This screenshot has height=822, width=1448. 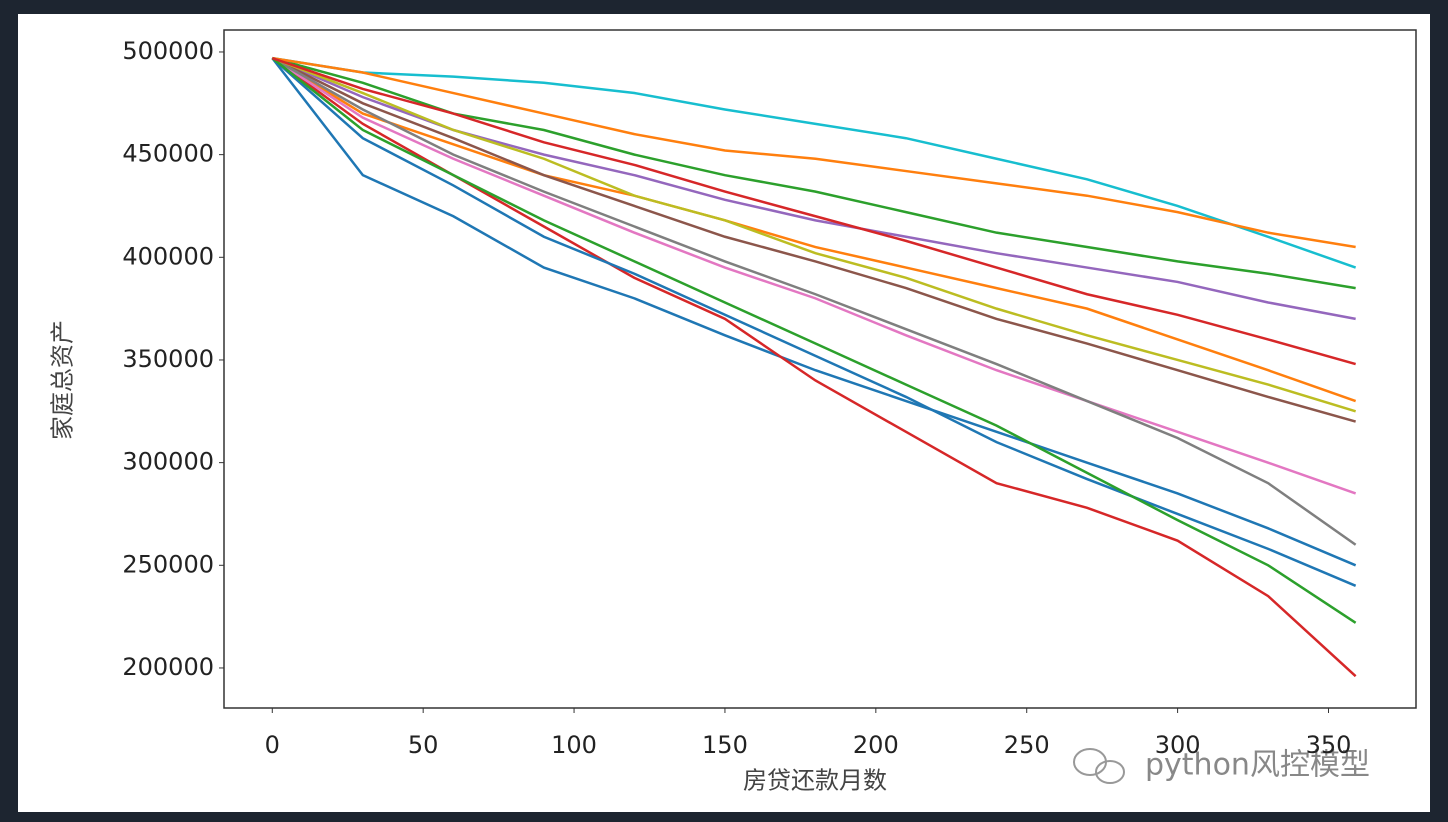 I want to click on x-tick-label: 150, so click(x=725, y=745).